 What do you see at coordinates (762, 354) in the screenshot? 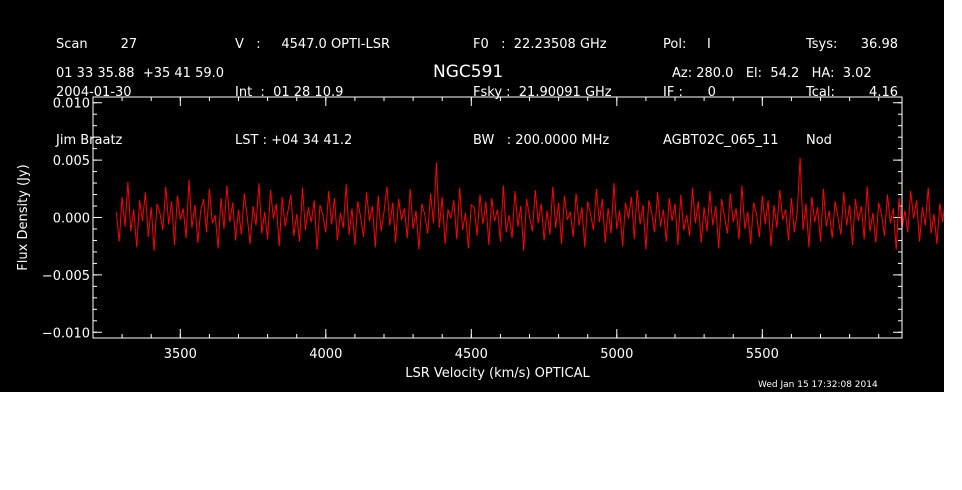
I see `x-tick-label: 5500` at bounding box center [762, 354].